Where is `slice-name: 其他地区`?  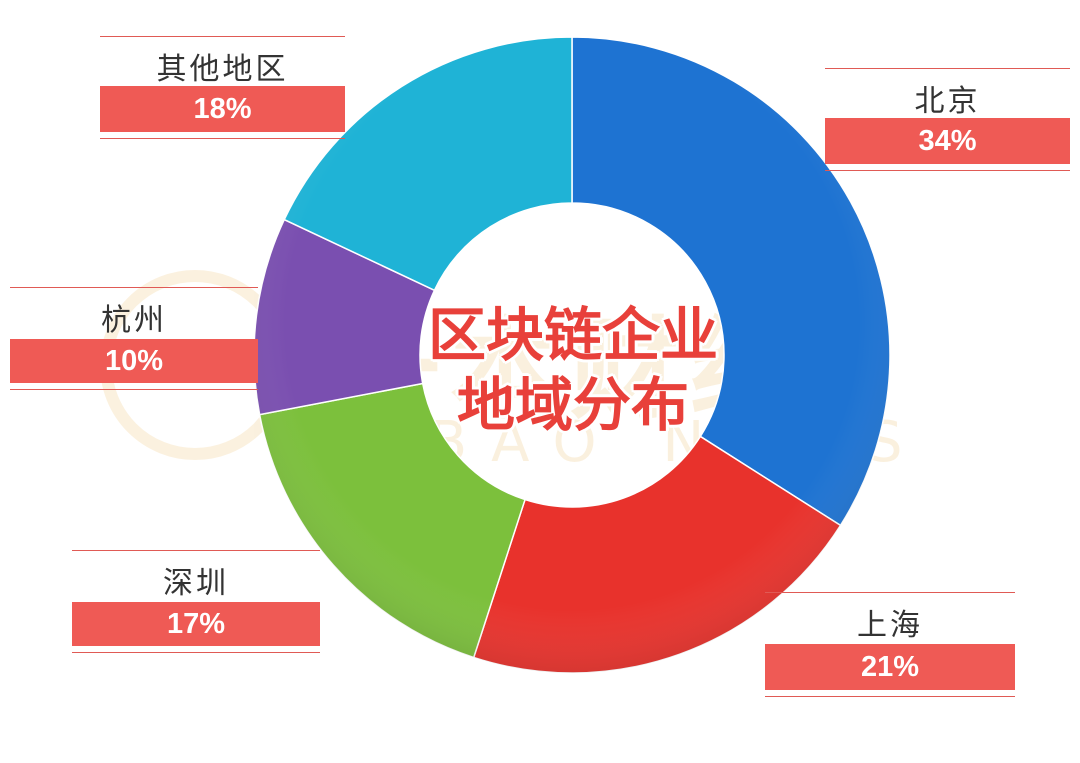
slice-name: 其他地区 is located at coordinates (222, 69).